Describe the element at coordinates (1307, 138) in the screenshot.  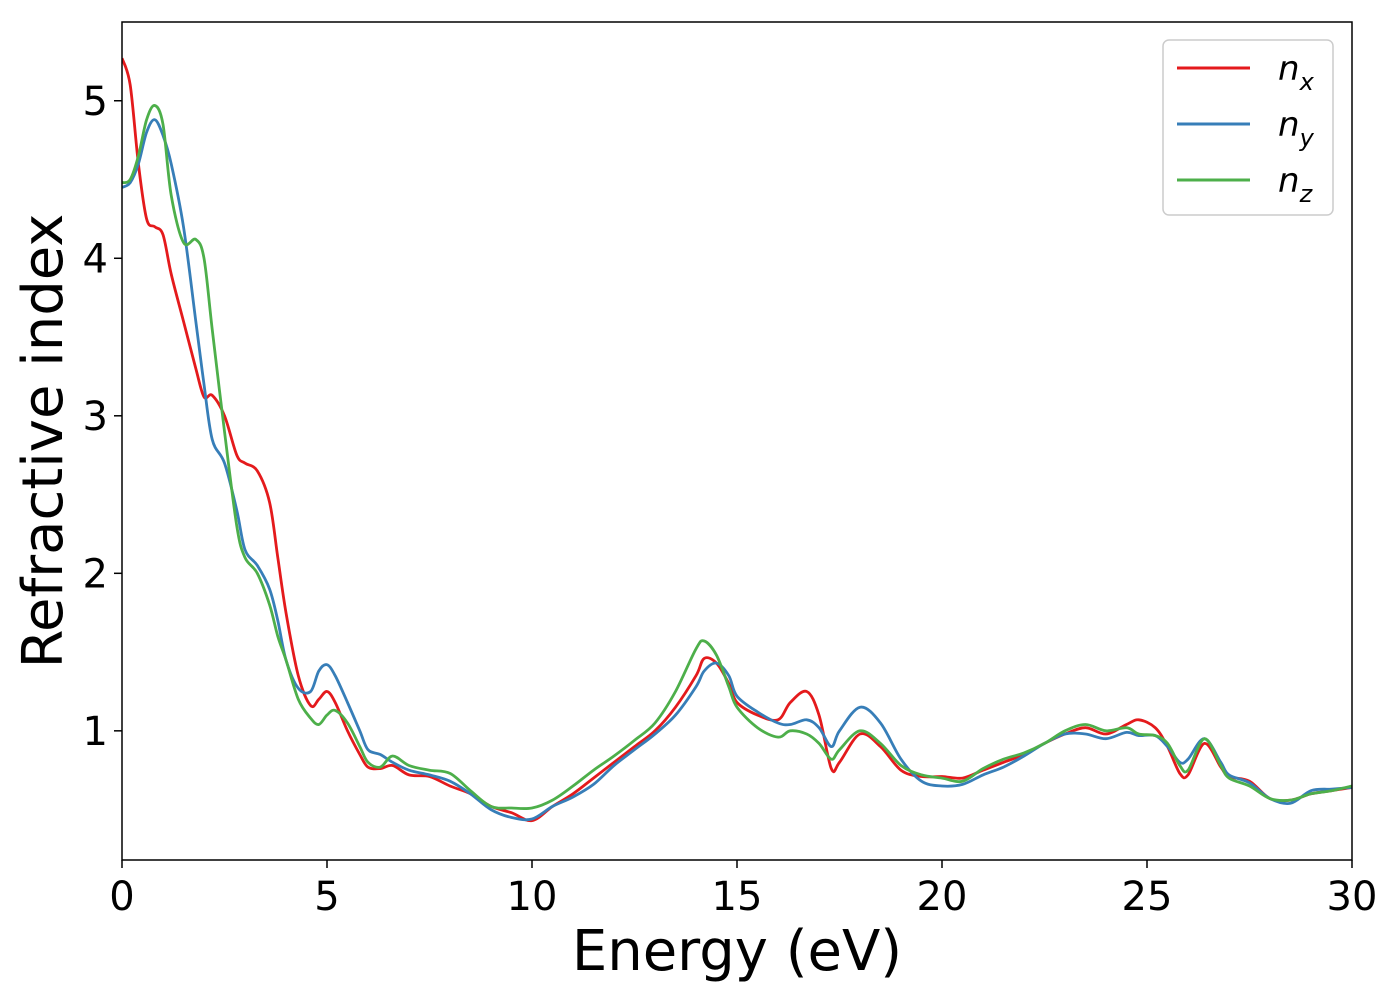
I see `legend-label-subscript: y` at that location.